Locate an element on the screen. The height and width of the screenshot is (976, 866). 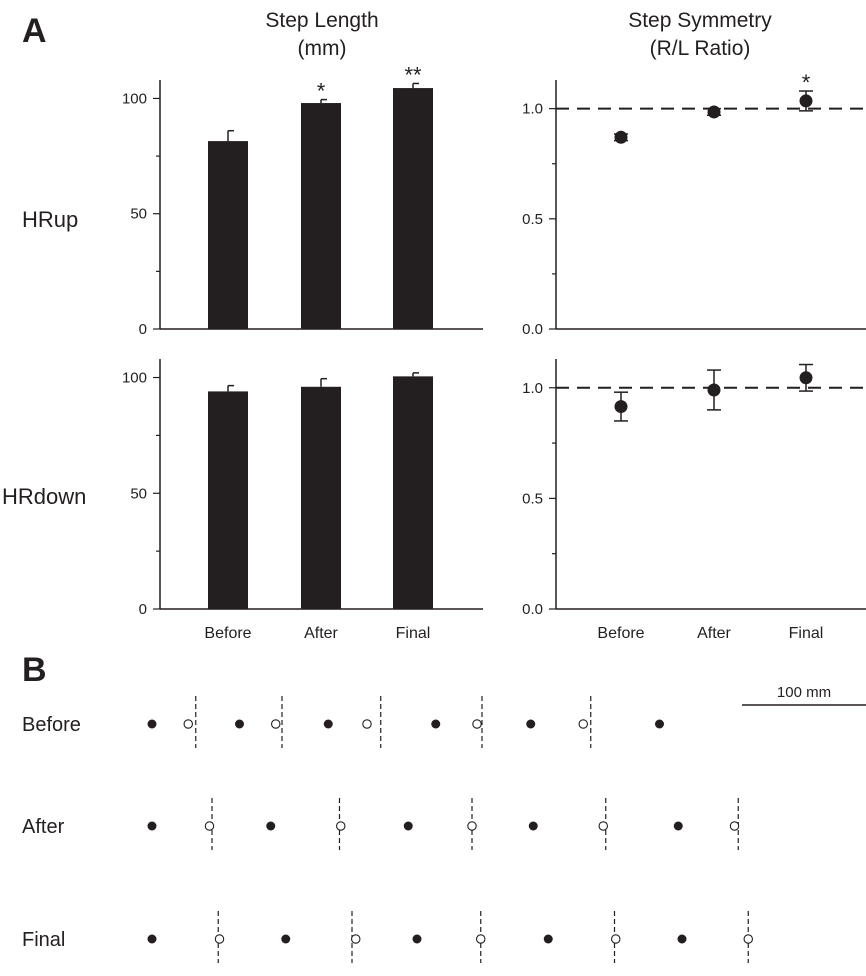
scale-bar-label: 100 mm is located at coordinates (804, 692).